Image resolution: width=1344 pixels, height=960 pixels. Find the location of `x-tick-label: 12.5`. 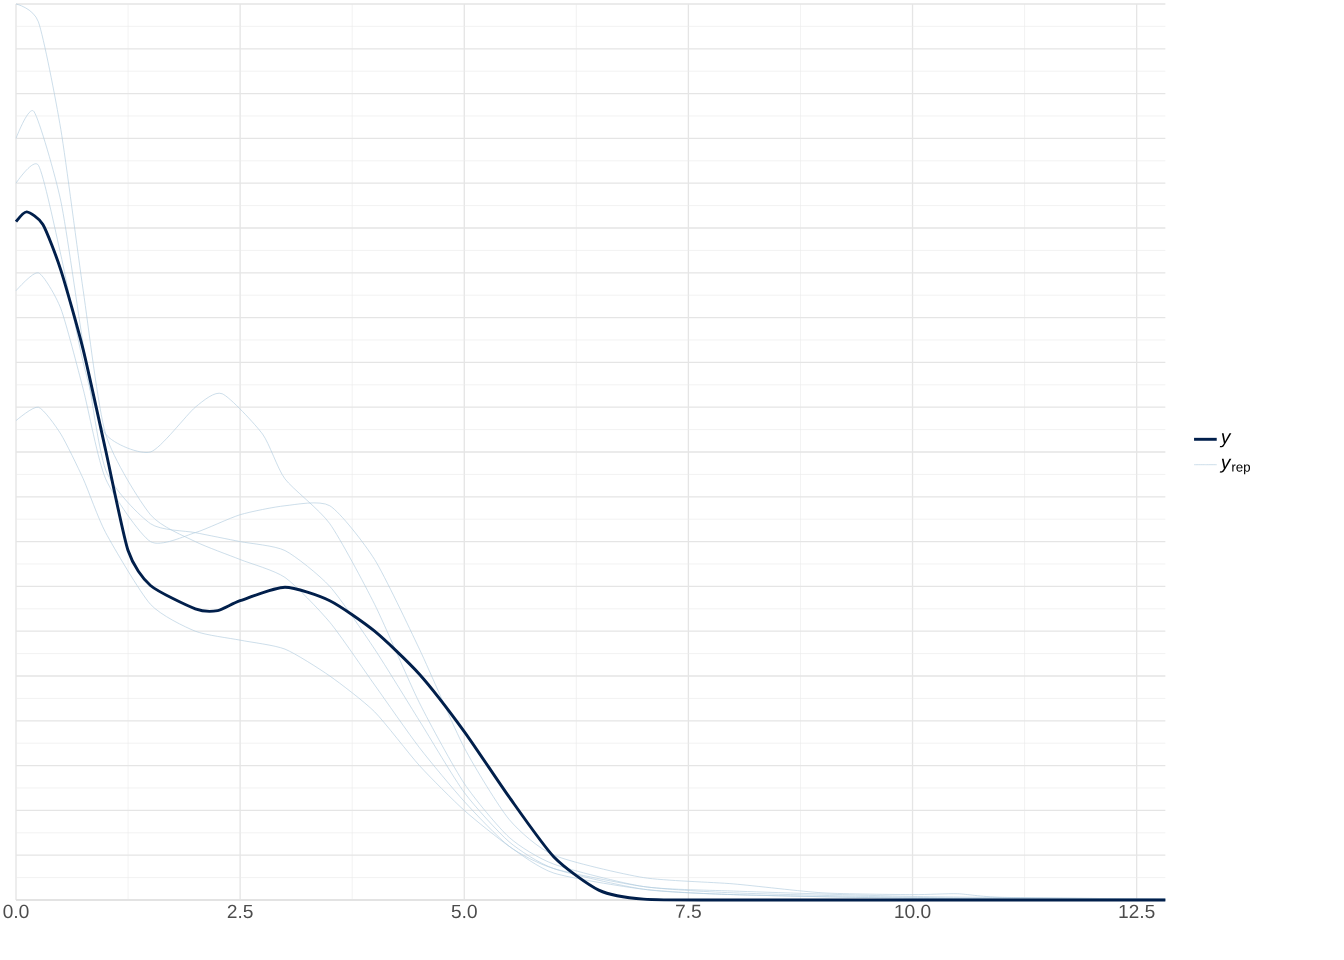

x-tick-label: 12.5 is located at coordinates (1137, 911).